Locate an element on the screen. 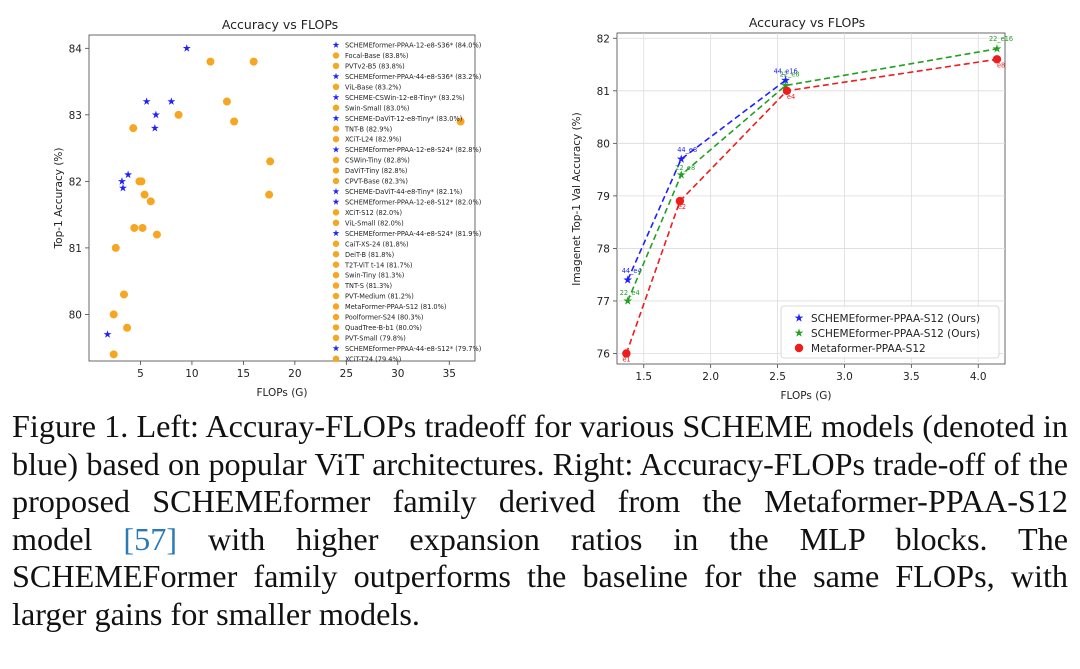  left-legend-entry: Swin-Tiny (81.3%) is located at coordinates (374, 276).